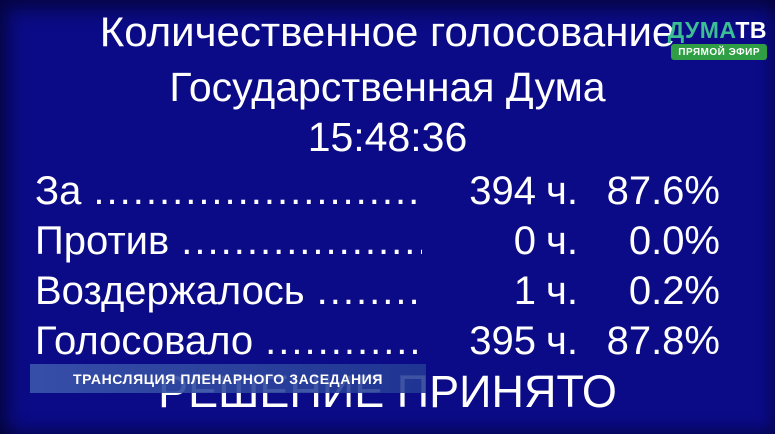 The image size is (775, 434). I want to click on logo-brand-primary: ДУМА, so click(701, 30).